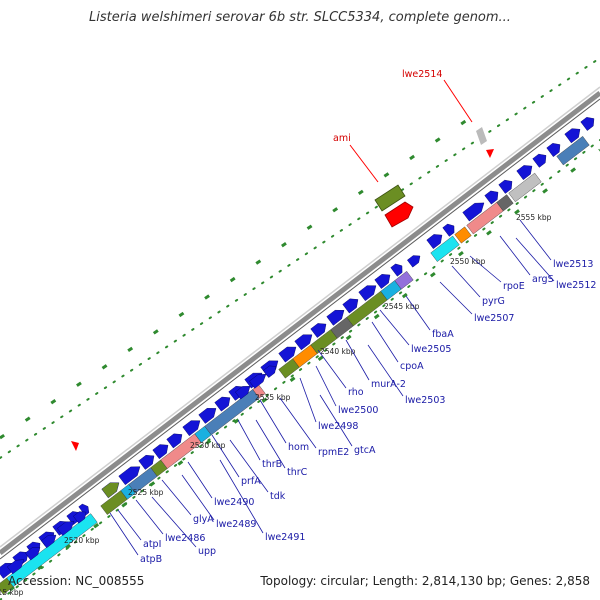 This screenshot has width=600, height=600. I want to click on gene-label: atpI, so click(152, 544).